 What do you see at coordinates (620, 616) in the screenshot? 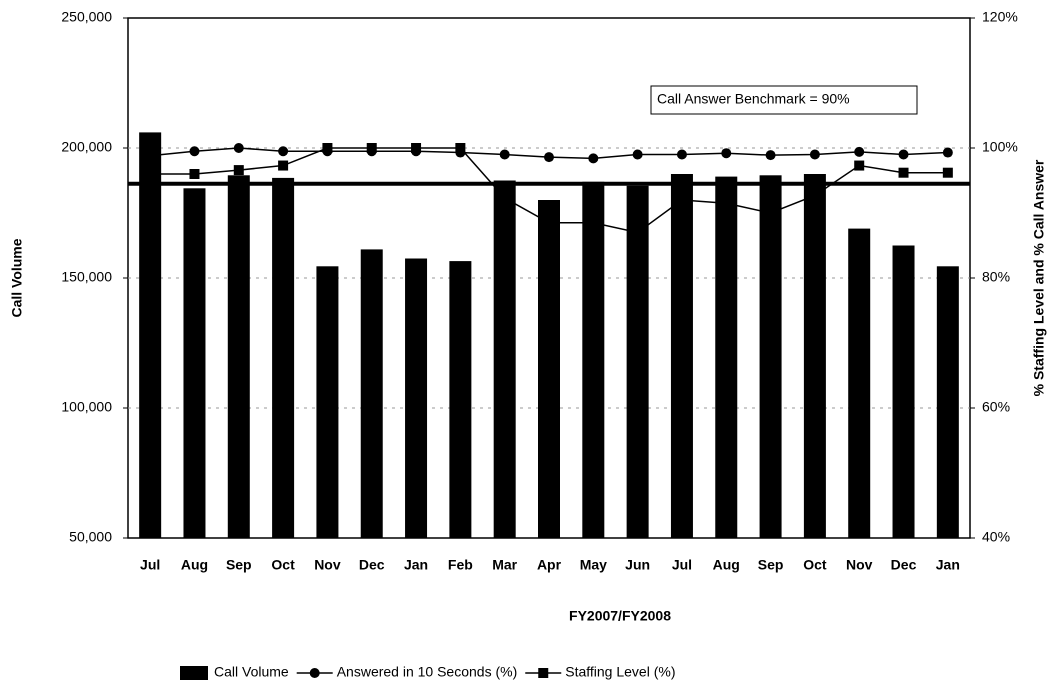
I see `x-axis-title: FY2007/FY2008` at bounding box center [620, 616].